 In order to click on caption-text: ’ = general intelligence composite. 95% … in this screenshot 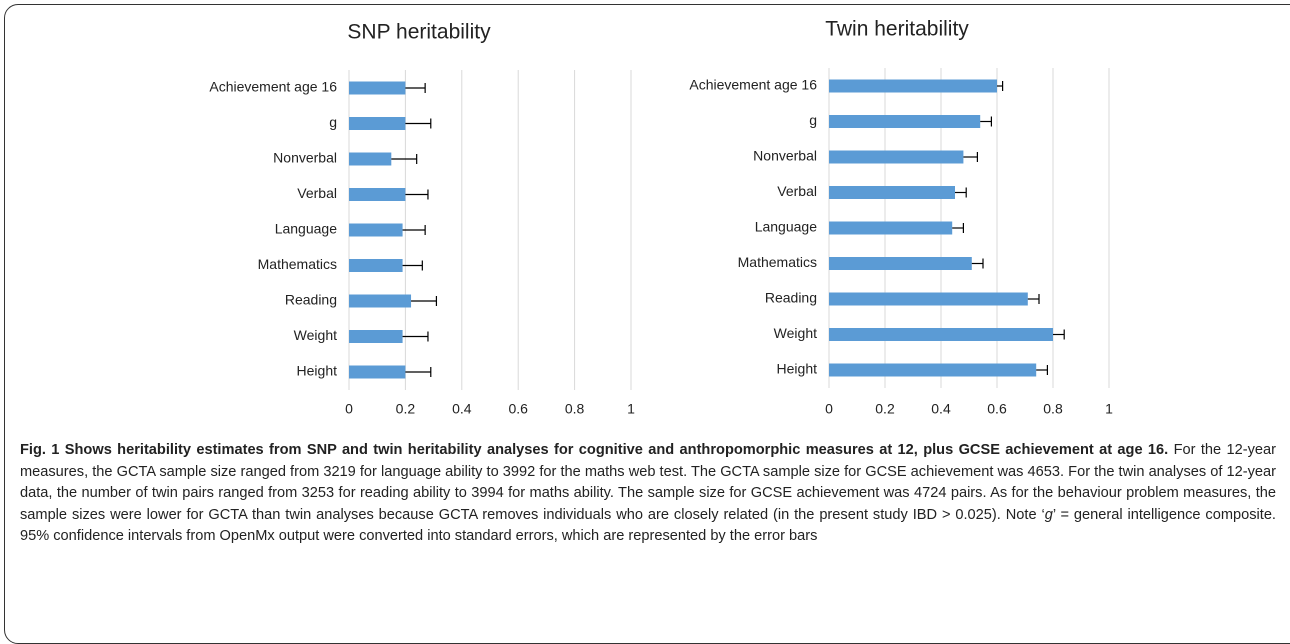, I will do `click(648, 525)`.